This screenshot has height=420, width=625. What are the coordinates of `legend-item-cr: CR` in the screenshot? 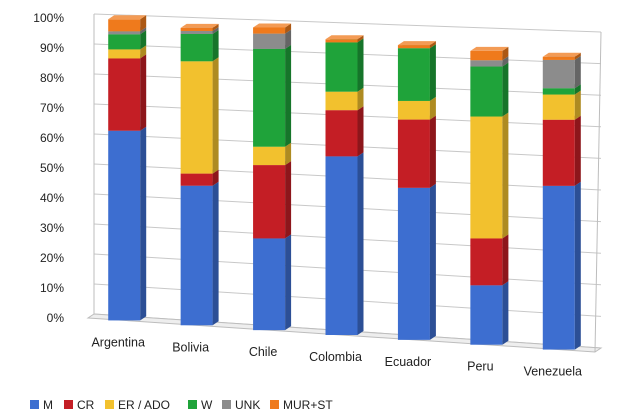 It's located at (79, 405).